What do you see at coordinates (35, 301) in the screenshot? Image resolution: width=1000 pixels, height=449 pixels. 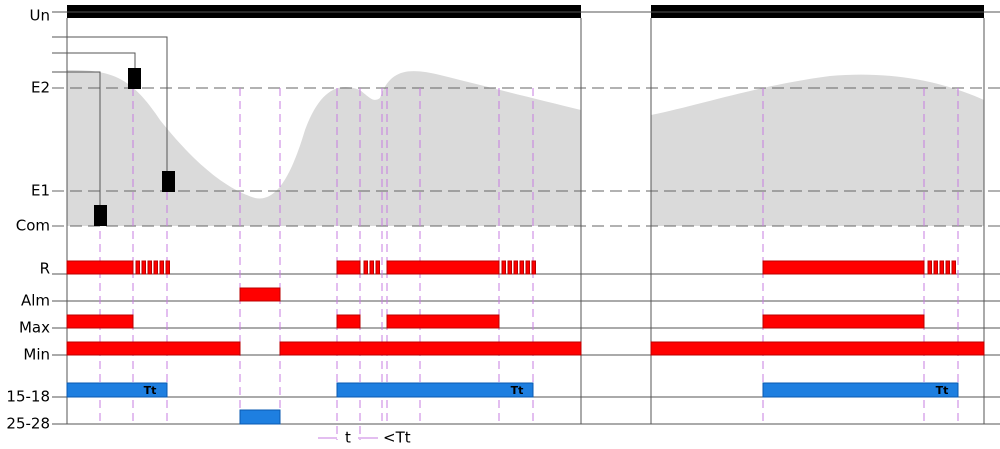 I see `row-label: Alm` at bounding box center [35, 301].